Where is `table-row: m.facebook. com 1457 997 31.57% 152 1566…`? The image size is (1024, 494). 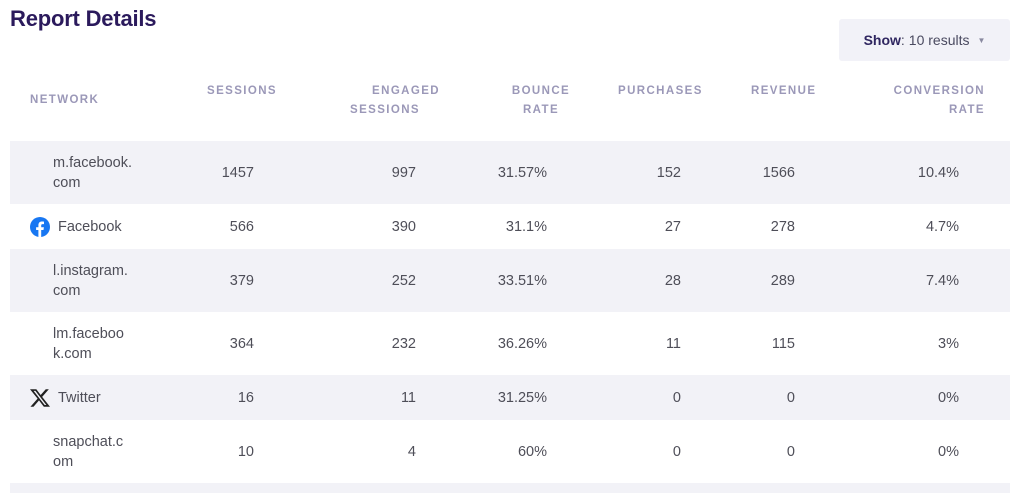 table-row: m.facebook. com 1457 997 31.57% 152 1566… is located at coordinates (510, 172).